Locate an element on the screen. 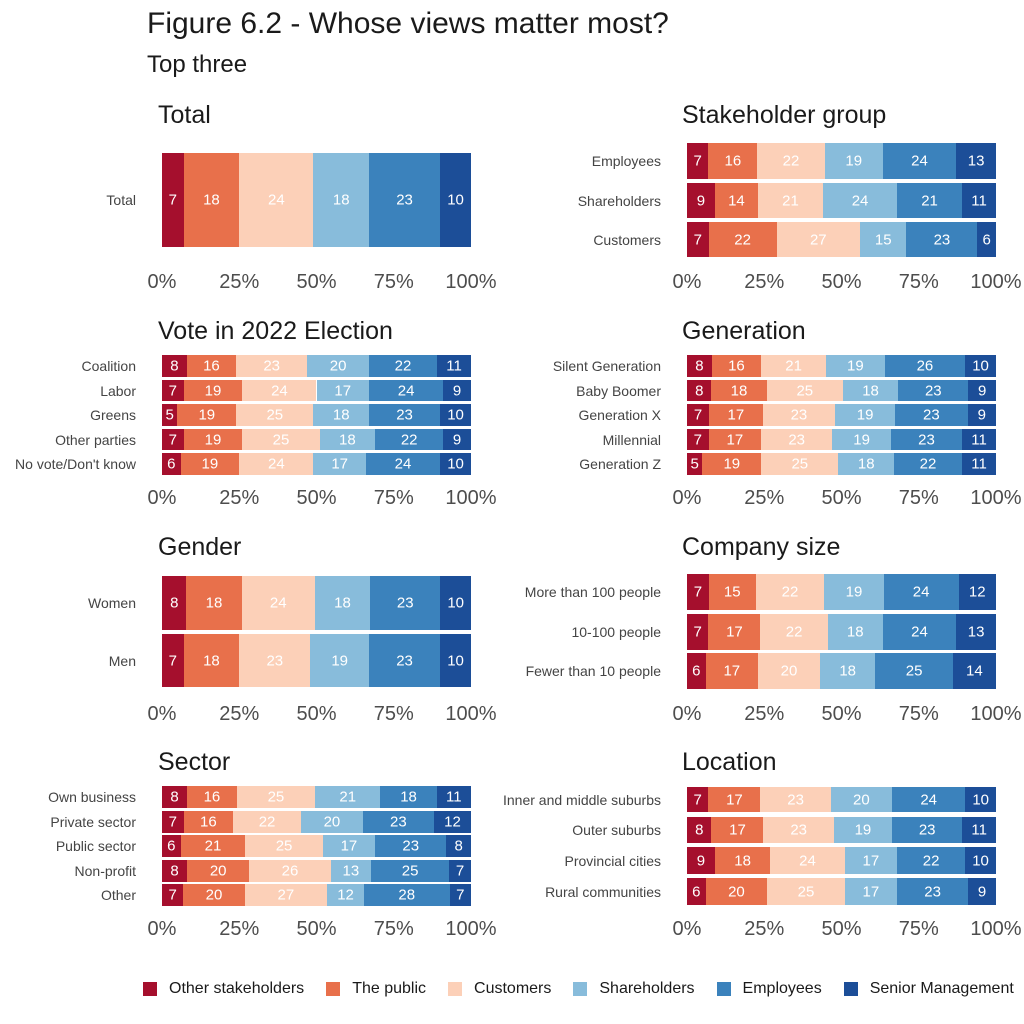 The width and height of the screenshot is (1024, 1024). row-label: Outer suburbs is located at coordinates (616, 830).